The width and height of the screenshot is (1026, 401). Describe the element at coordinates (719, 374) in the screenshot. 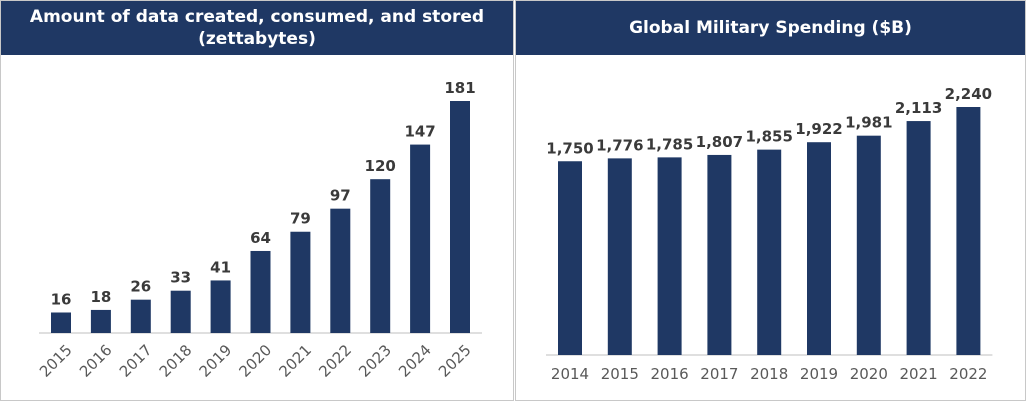

I see `military-spending-tick-label-2017: 2017` at that location.